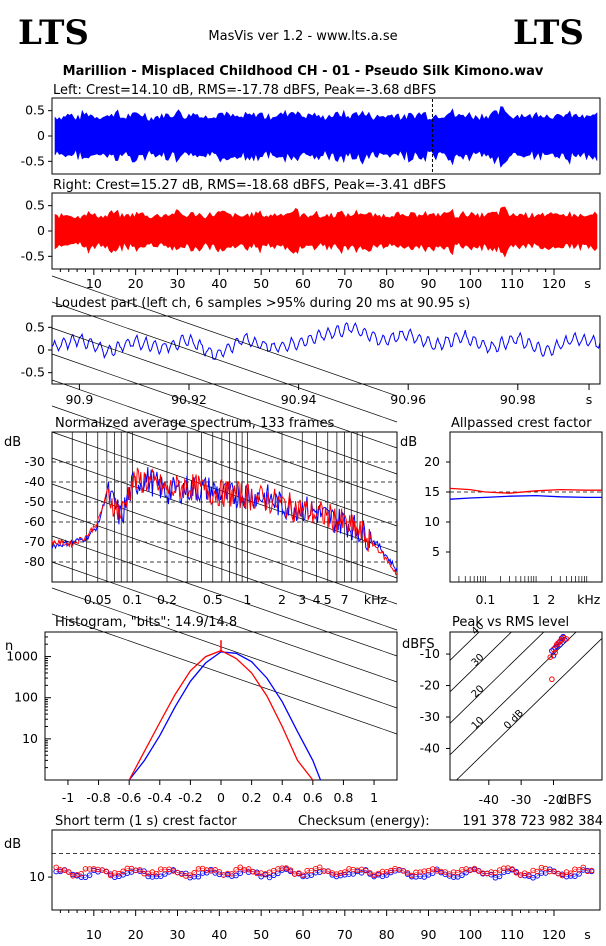  What do you see at coordinates (132, 599) in the screenshot?
I see `spectrum-xtick-label: 0.1` at bounding box center [132, 599].